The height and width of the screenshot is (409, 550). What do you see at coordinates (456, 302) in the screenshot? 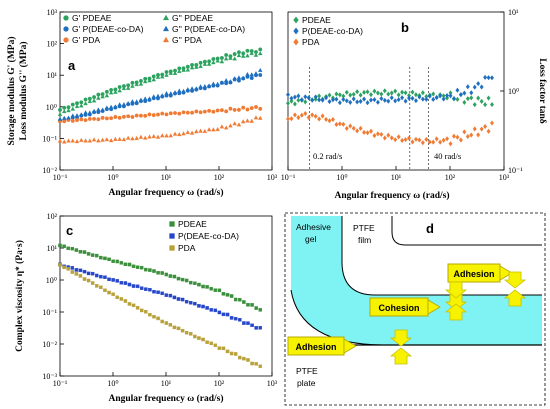
I see `force-arrow` at bounding box center [456, 302].